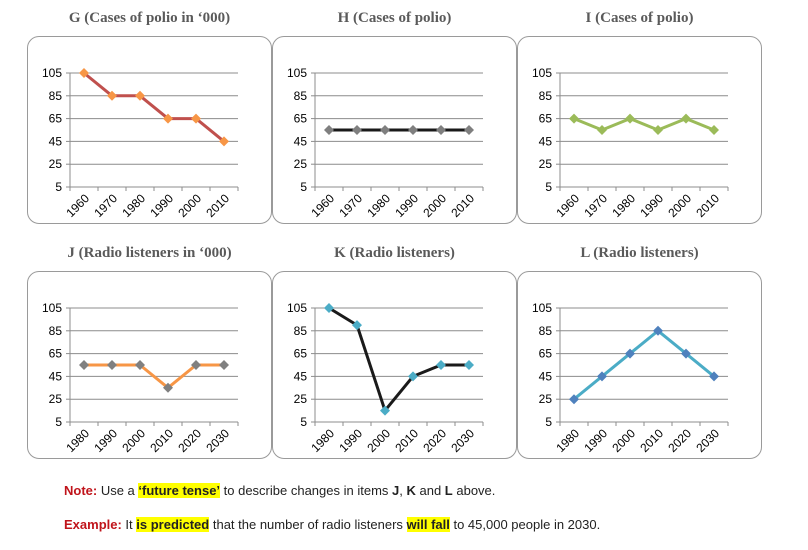  What do you see at coordinates (639, 253) in the screenshot?
I see `chart-title: L (Radio listeners)` at bounding box center [639, 253].